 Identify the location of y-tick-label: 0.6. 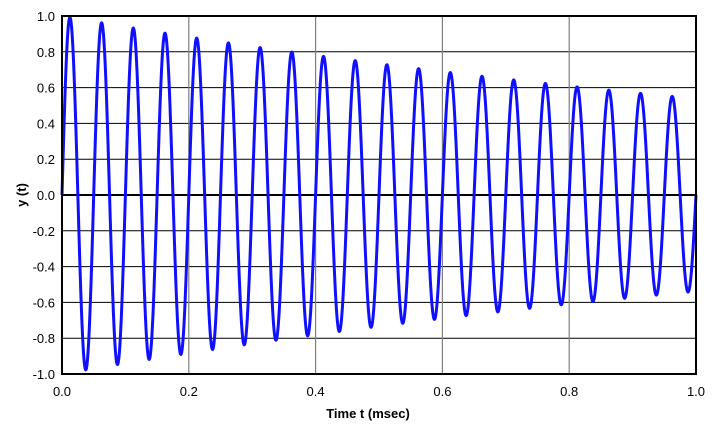
(46, 88).